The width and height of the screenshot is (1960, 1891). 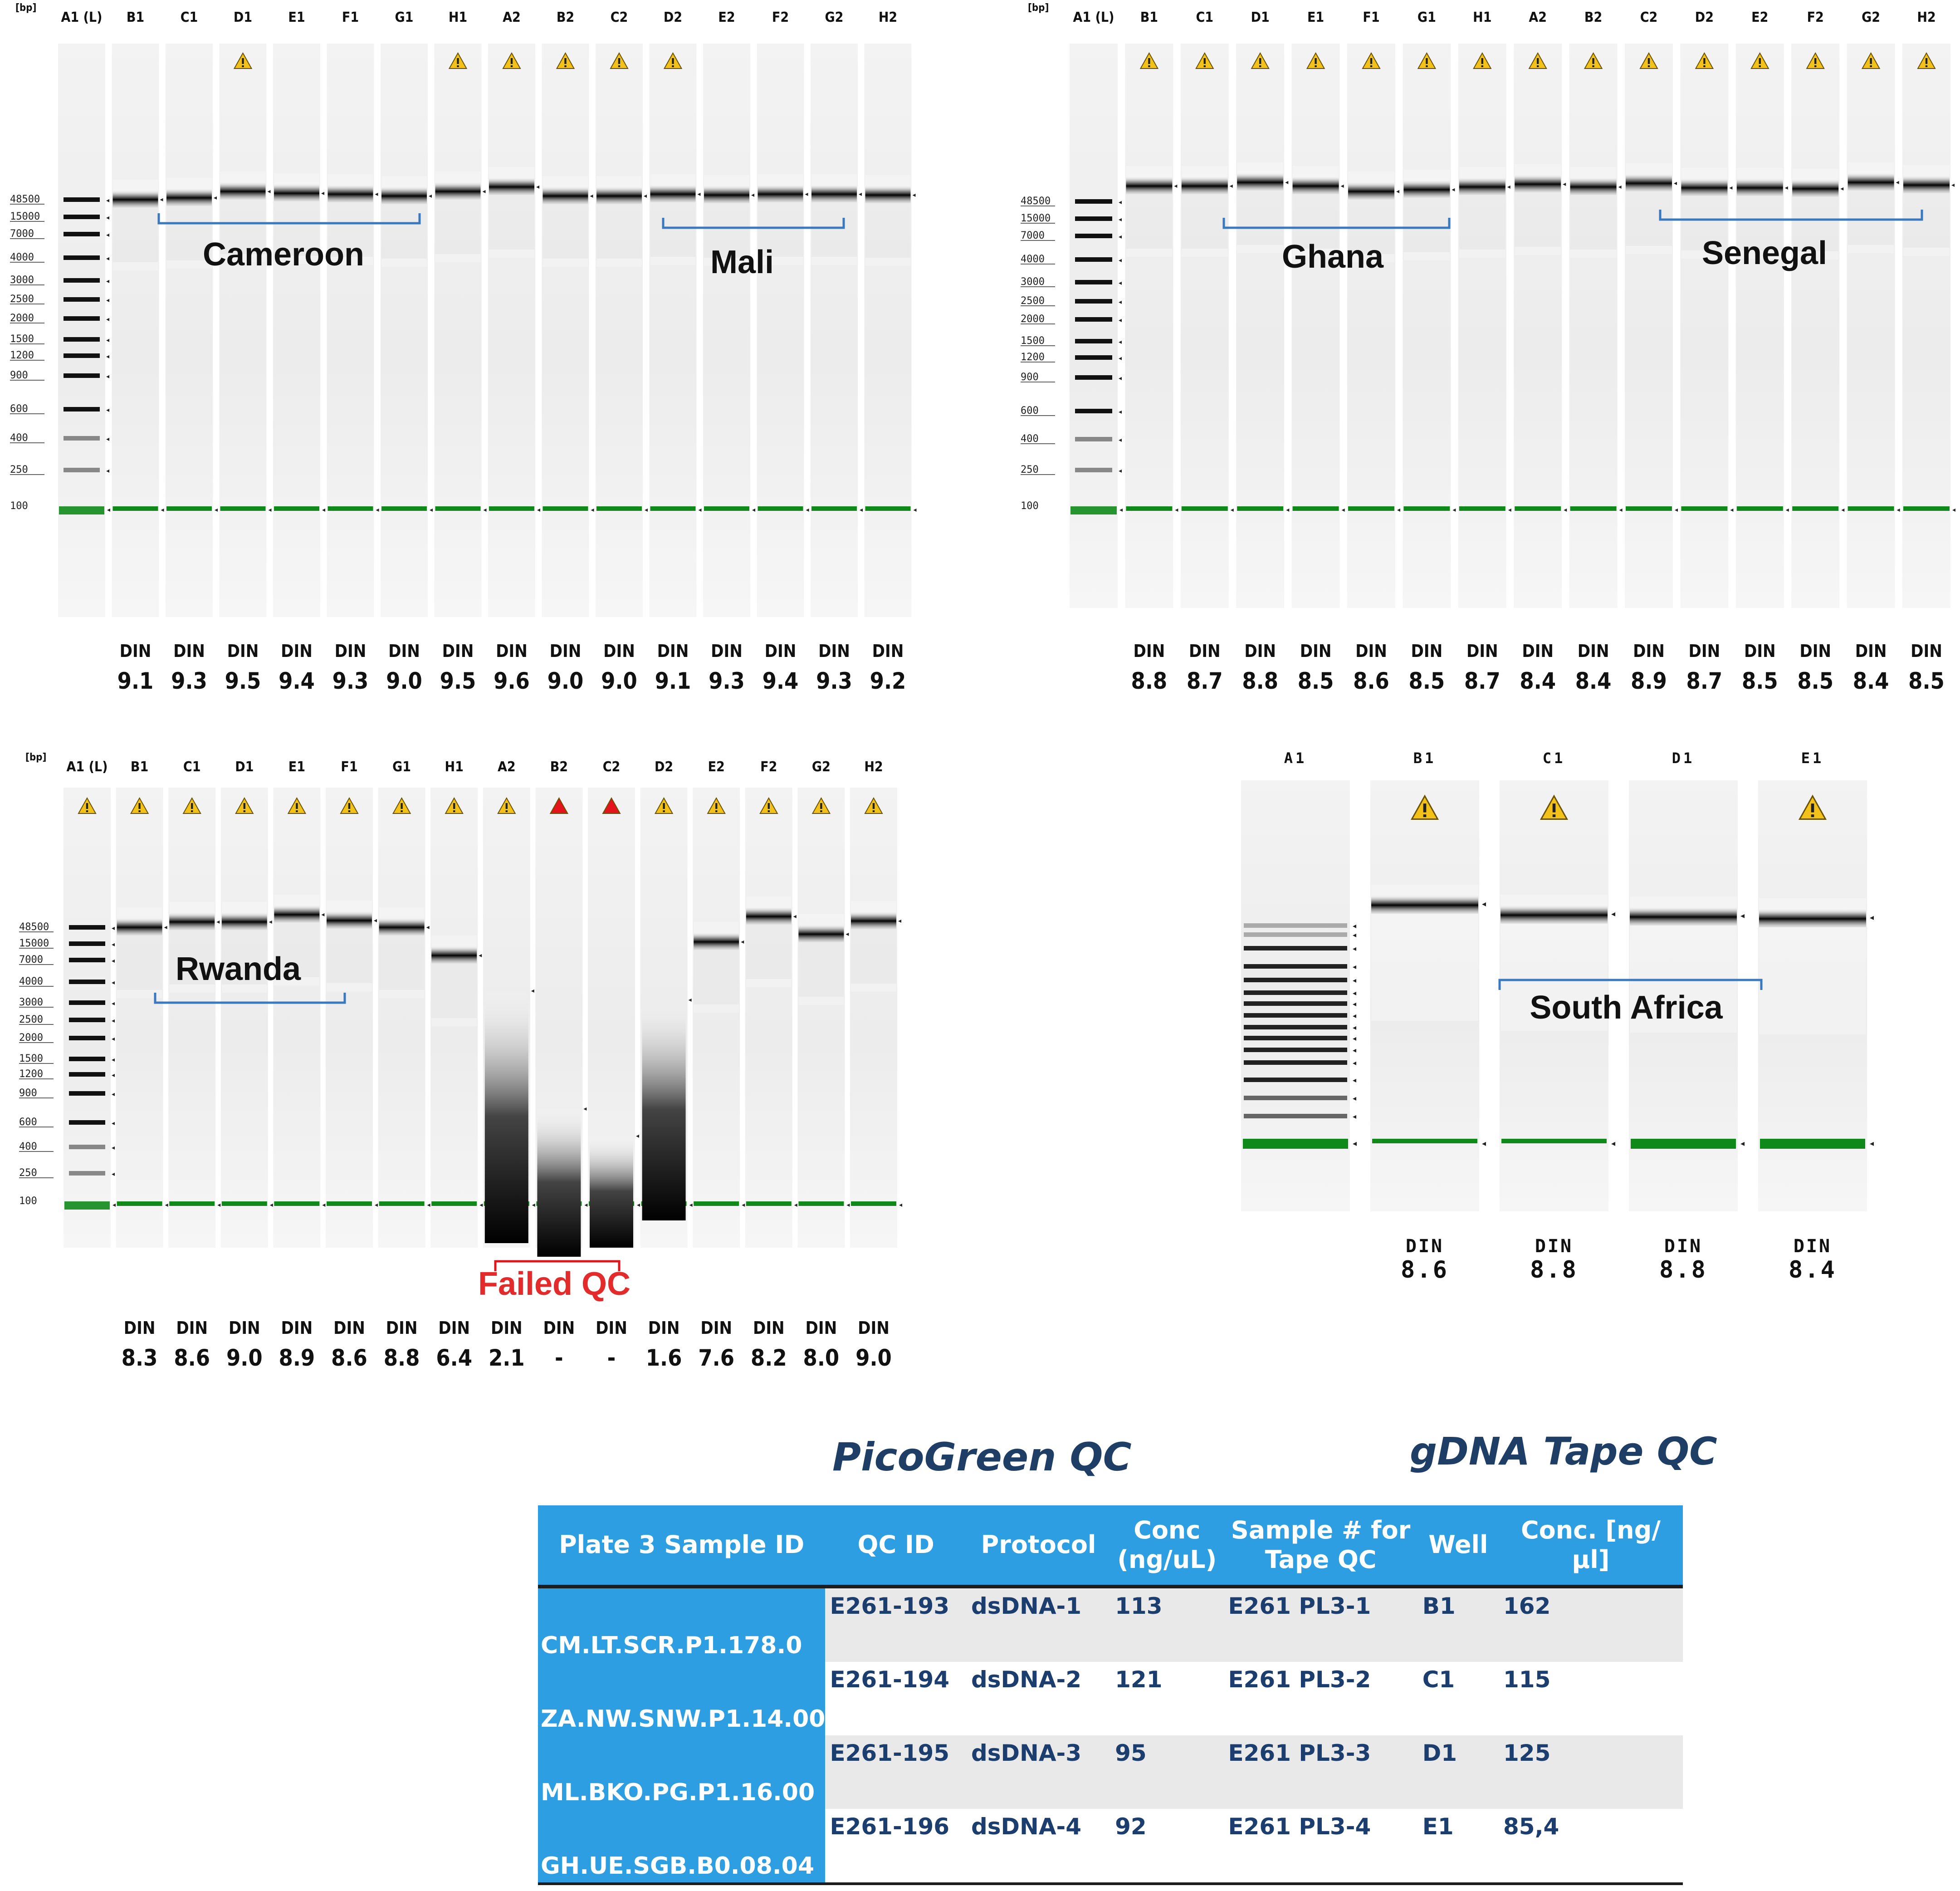 What do you see at coordinates (682, 1698) in the screenshot?
I see `sample-id-cell: ZA.NW.SNW.P1.14.00` at bounding box center [682, 1698].